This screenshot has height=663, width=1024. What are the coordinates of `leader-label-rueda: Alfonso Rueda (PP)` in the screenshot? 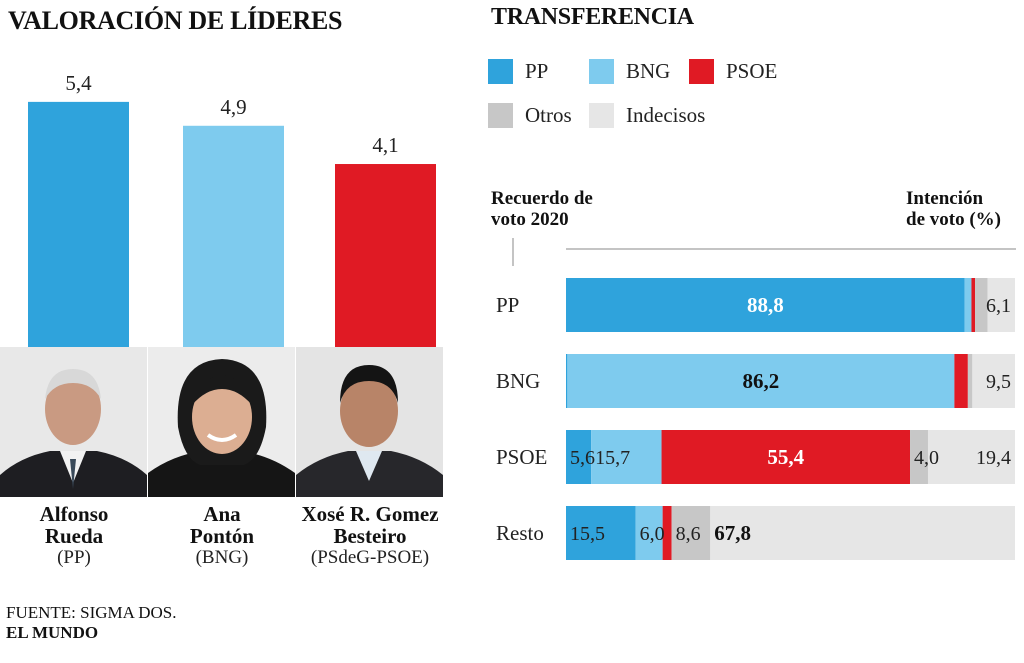 It's located at (77, 536).